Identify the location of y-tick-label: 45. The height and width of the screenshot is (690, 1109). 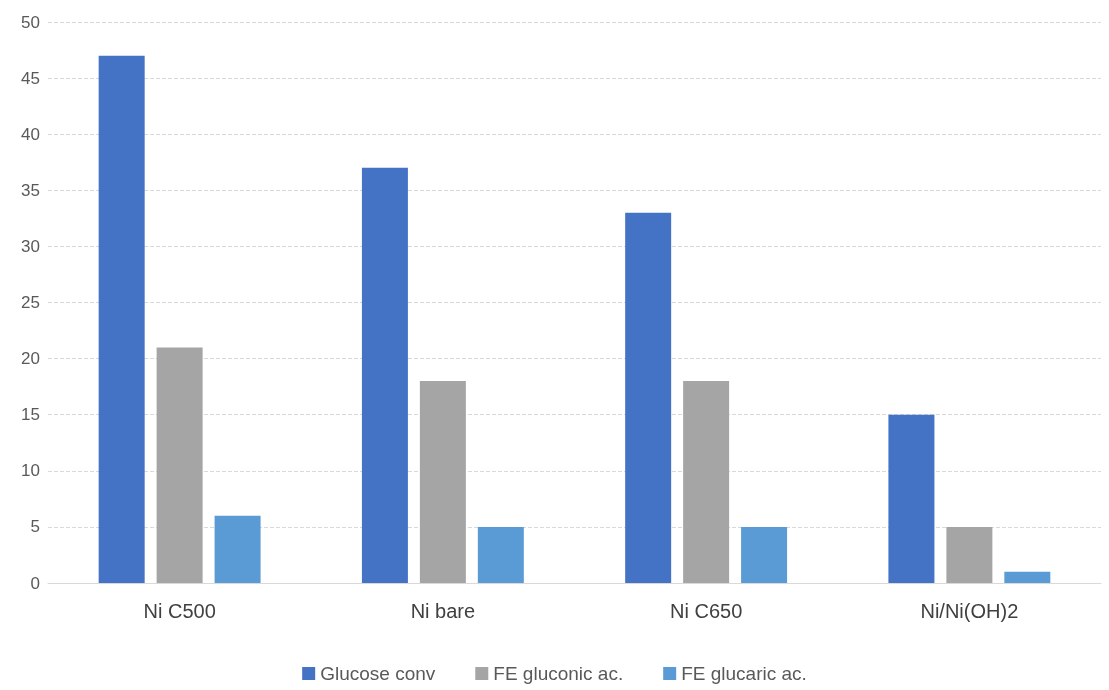
(30, 78).